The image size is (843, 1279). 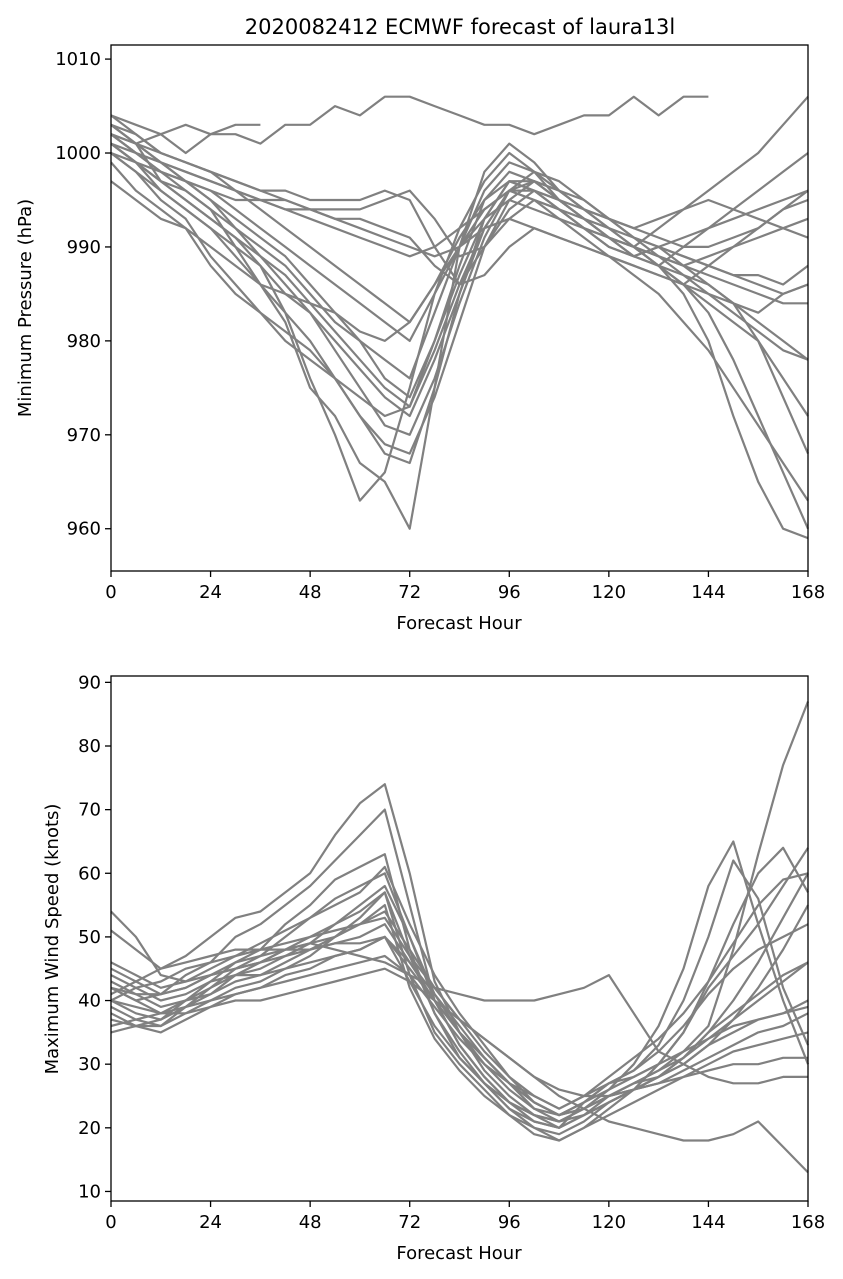 I want to click on wind-x-tick-label: 48, so click(x=310, y=1222).